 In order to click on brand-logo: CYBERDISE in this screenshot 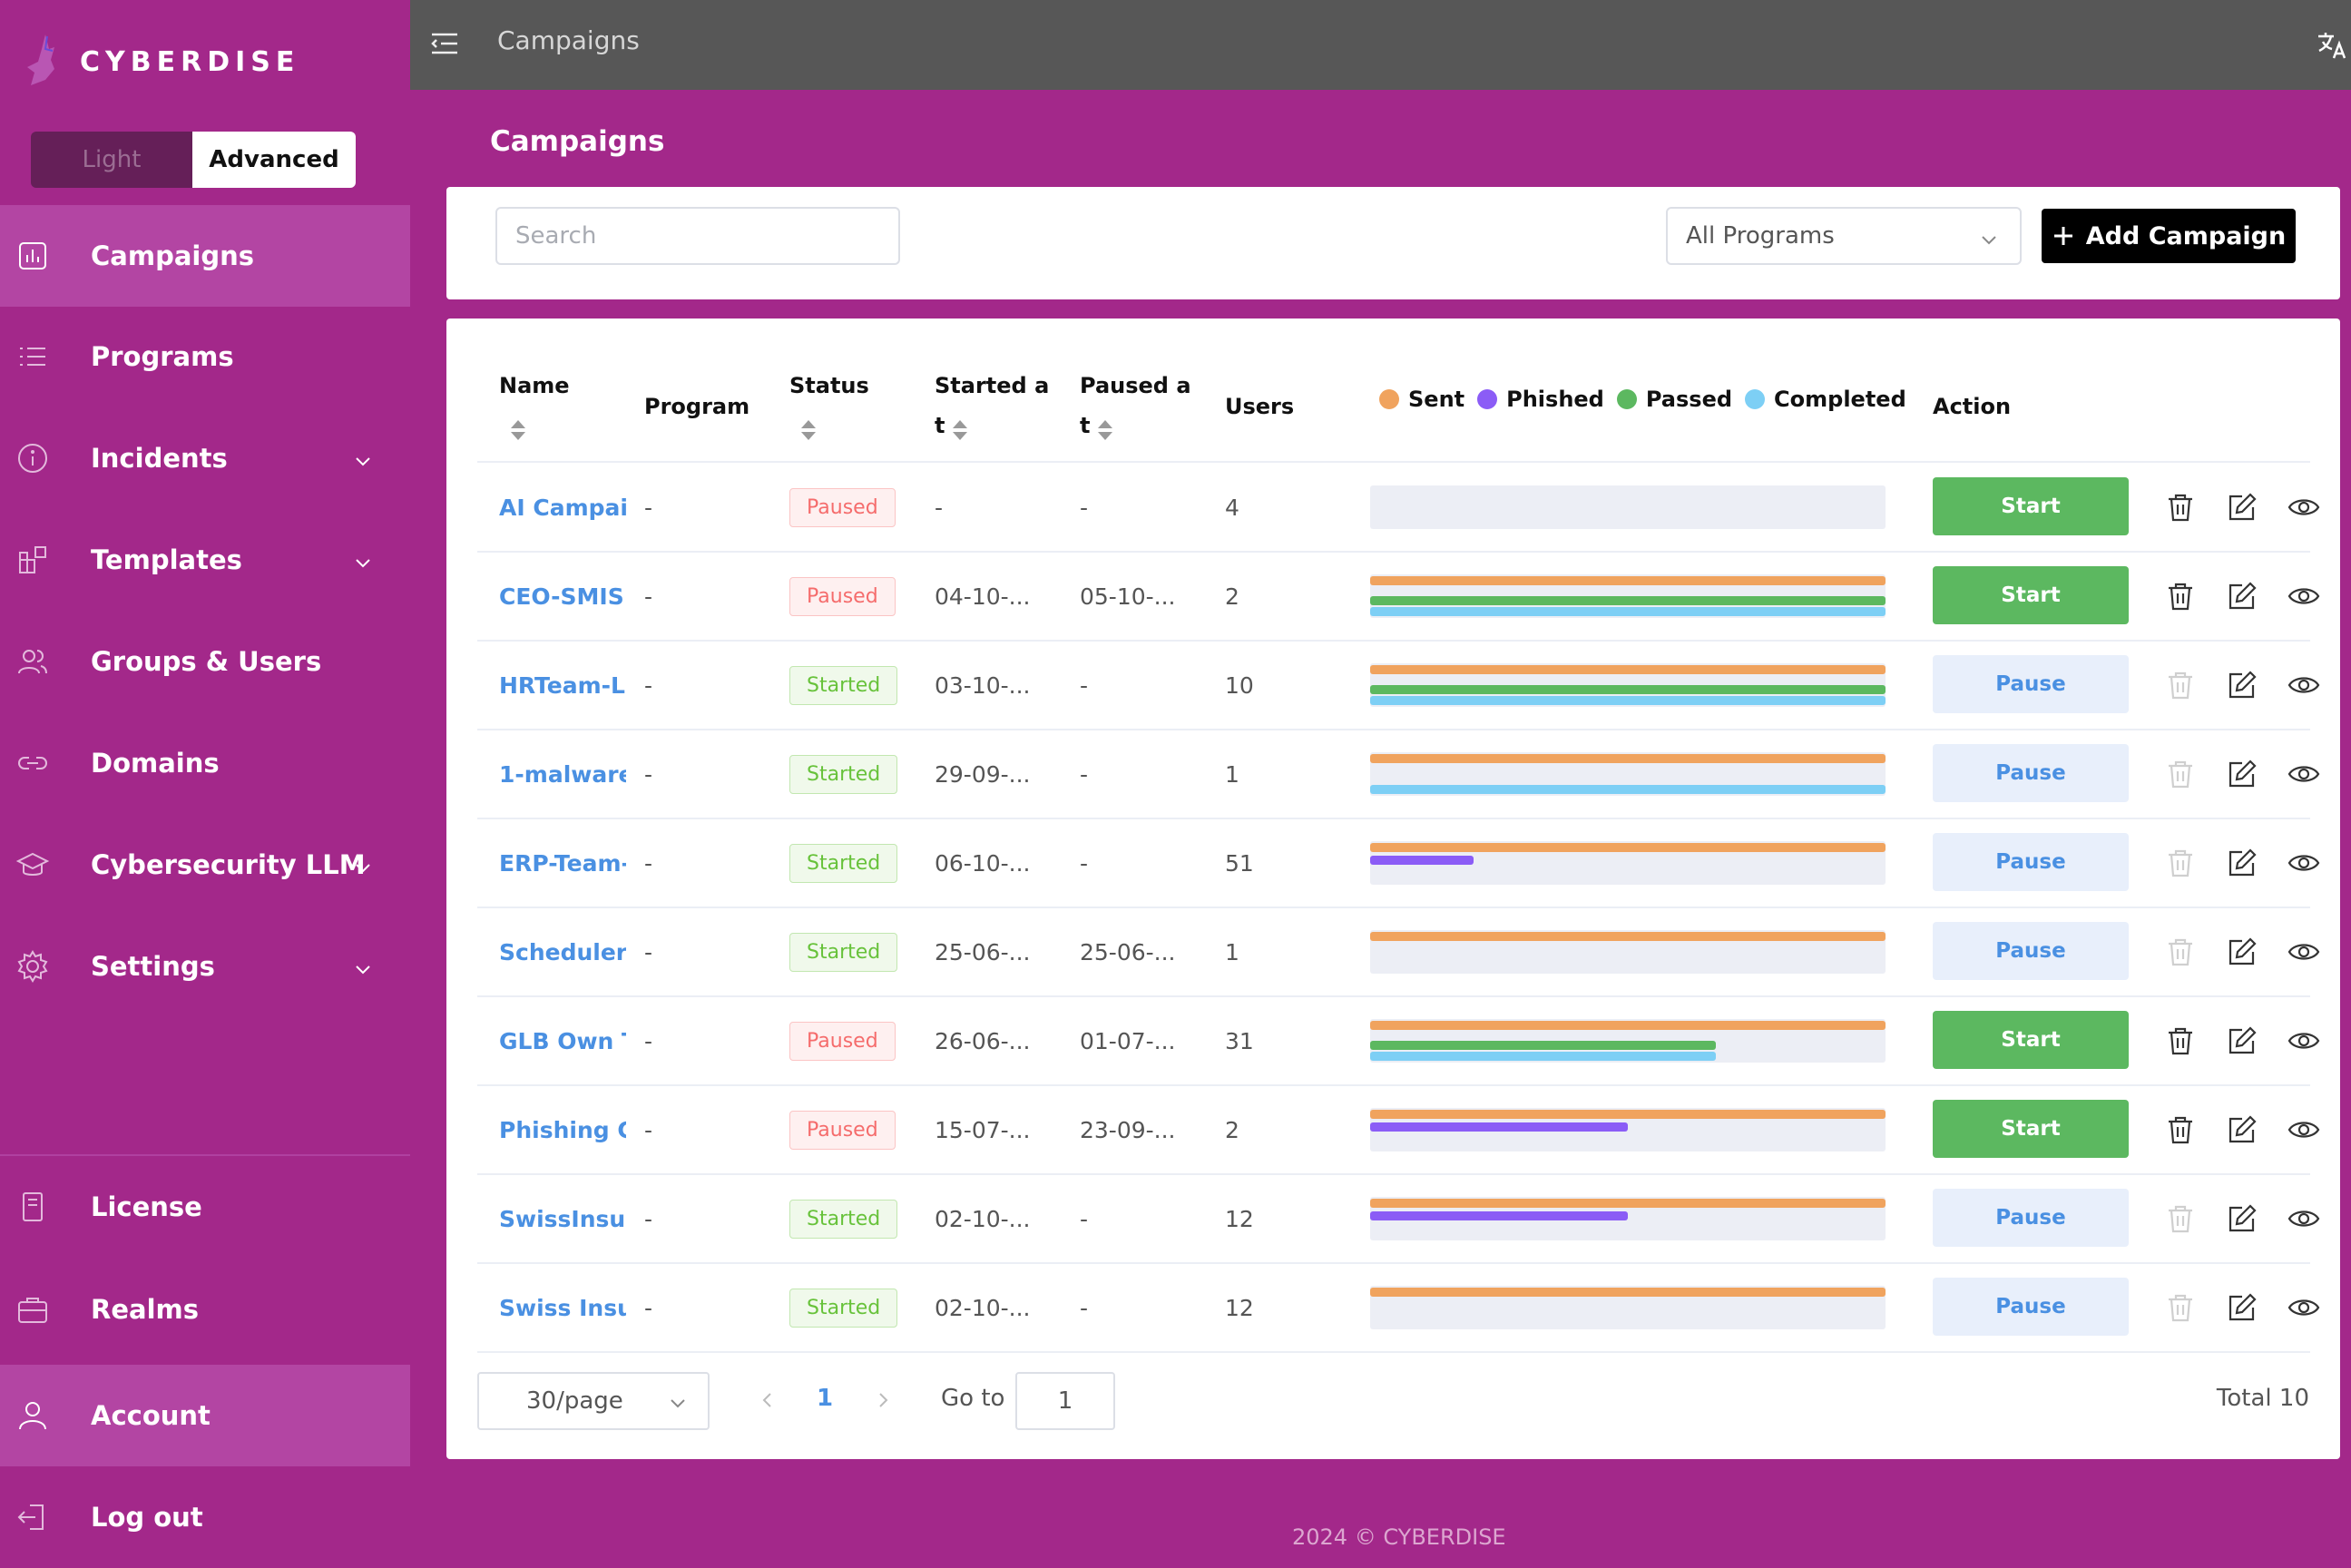, I will do `click(158, 61)`.